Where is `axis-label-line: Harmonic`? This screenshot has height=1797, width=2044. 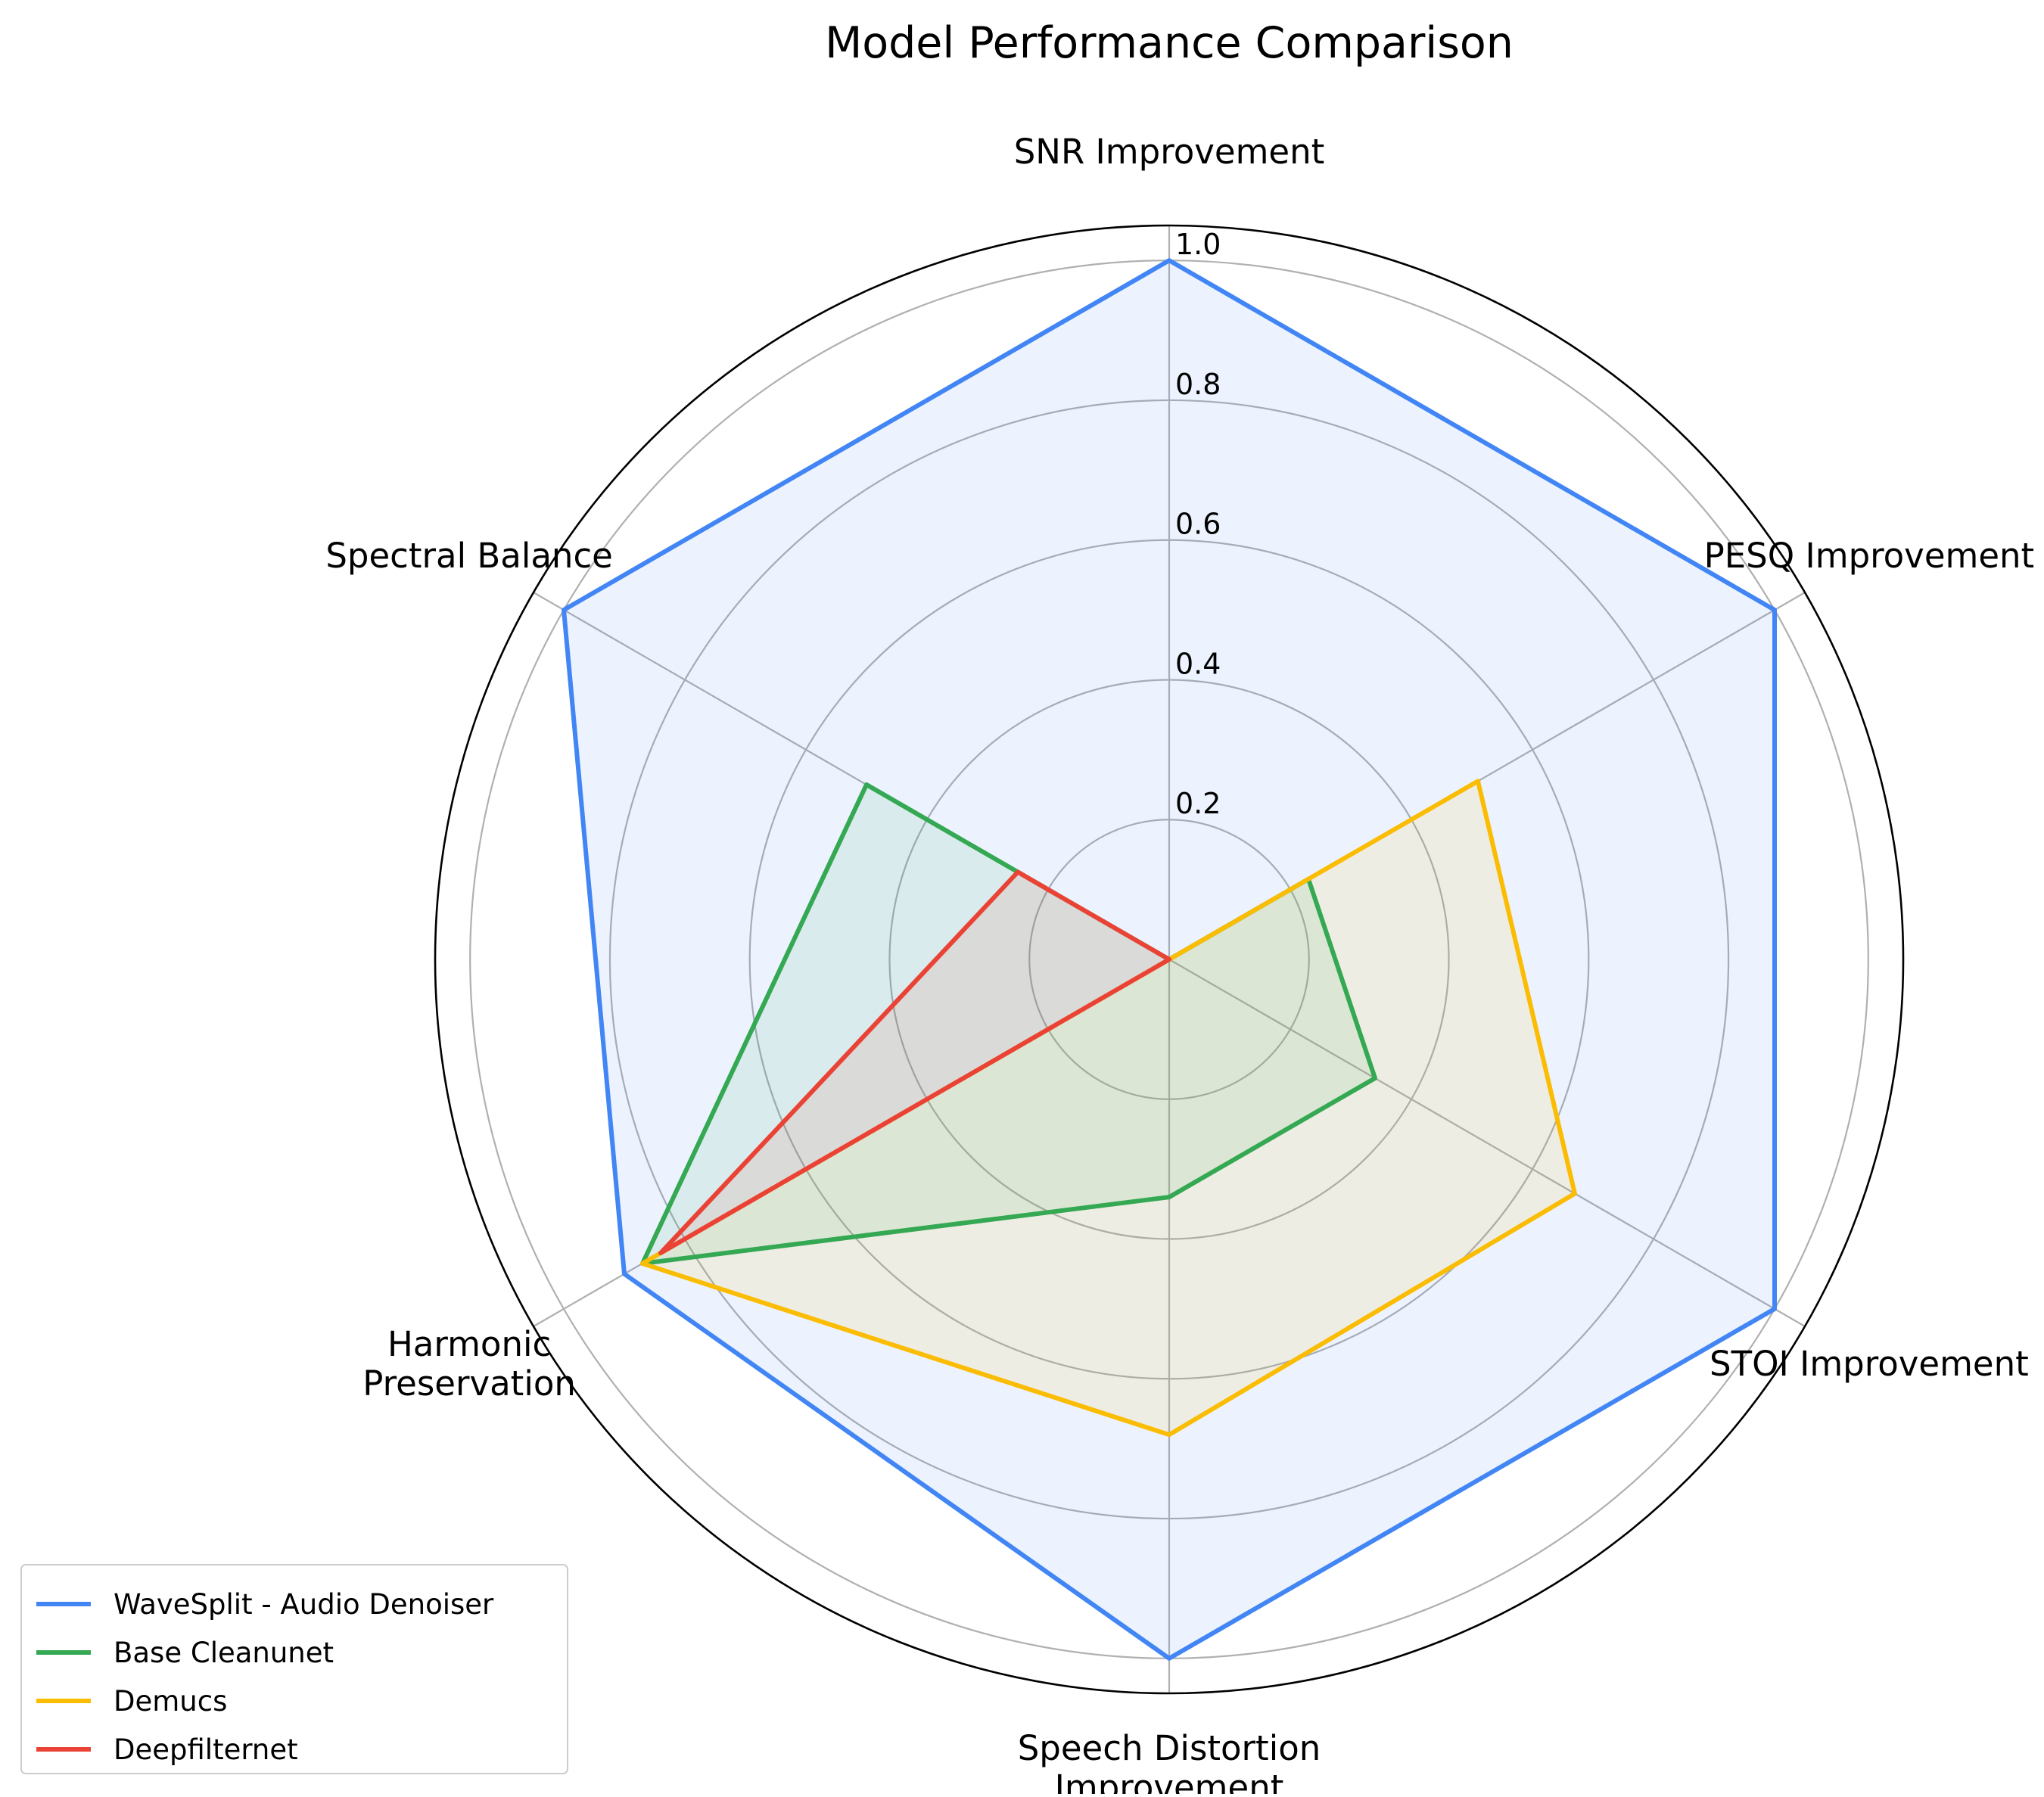 axis-label-line: Harmonic is located at coordinates (469, 1344).